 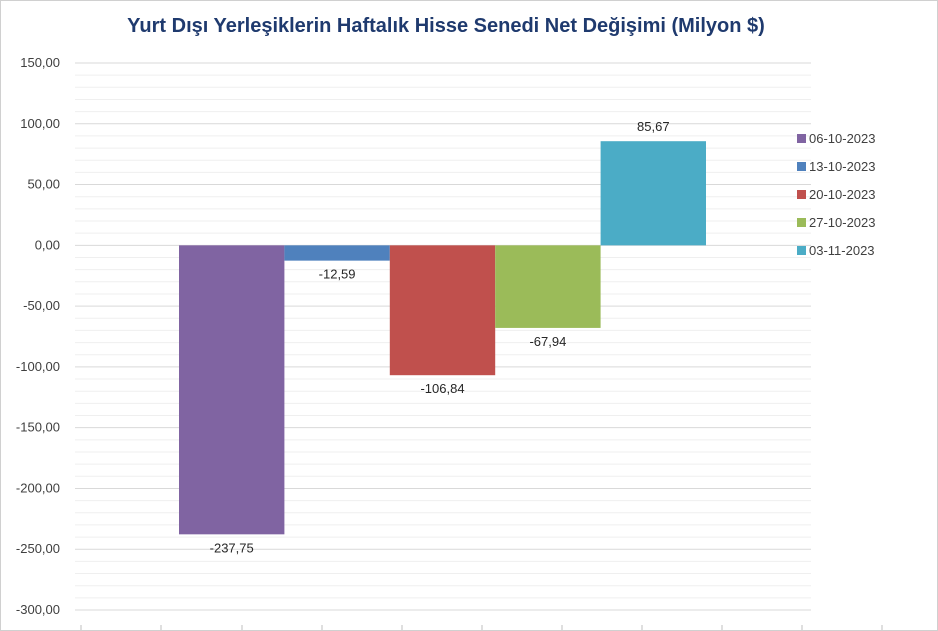 What do you see at coordinates (842, 194) in the screenshot?
I see `legend-label: 20-10-2023` at bounding box center [842, 194].